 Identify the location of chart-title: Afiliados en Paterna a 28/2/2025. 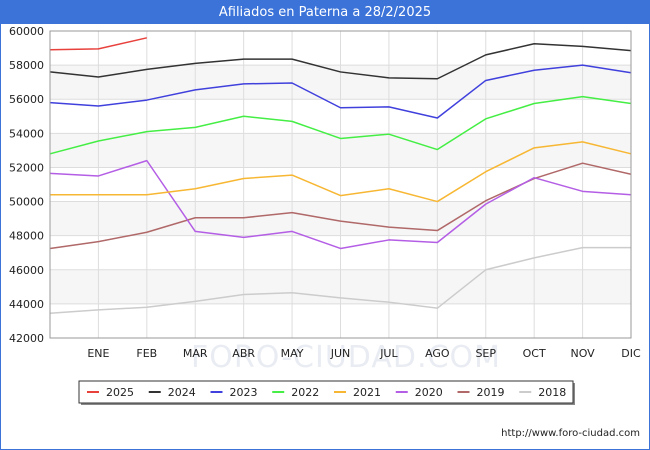
(325, 12).